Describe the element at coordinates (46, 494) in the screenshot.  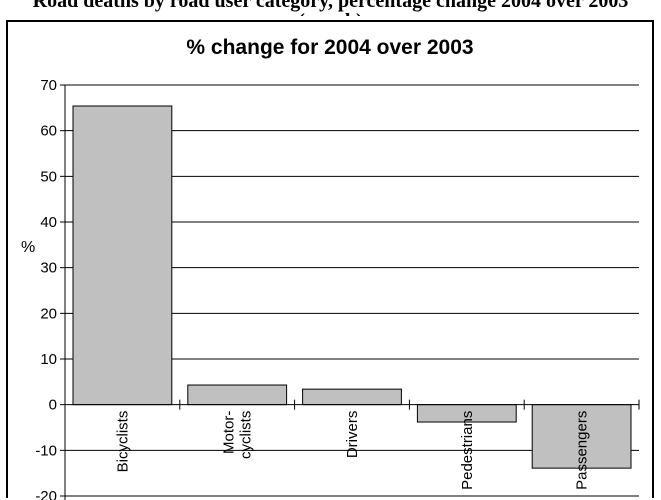
I see `y-tick-label: -20` at that location.